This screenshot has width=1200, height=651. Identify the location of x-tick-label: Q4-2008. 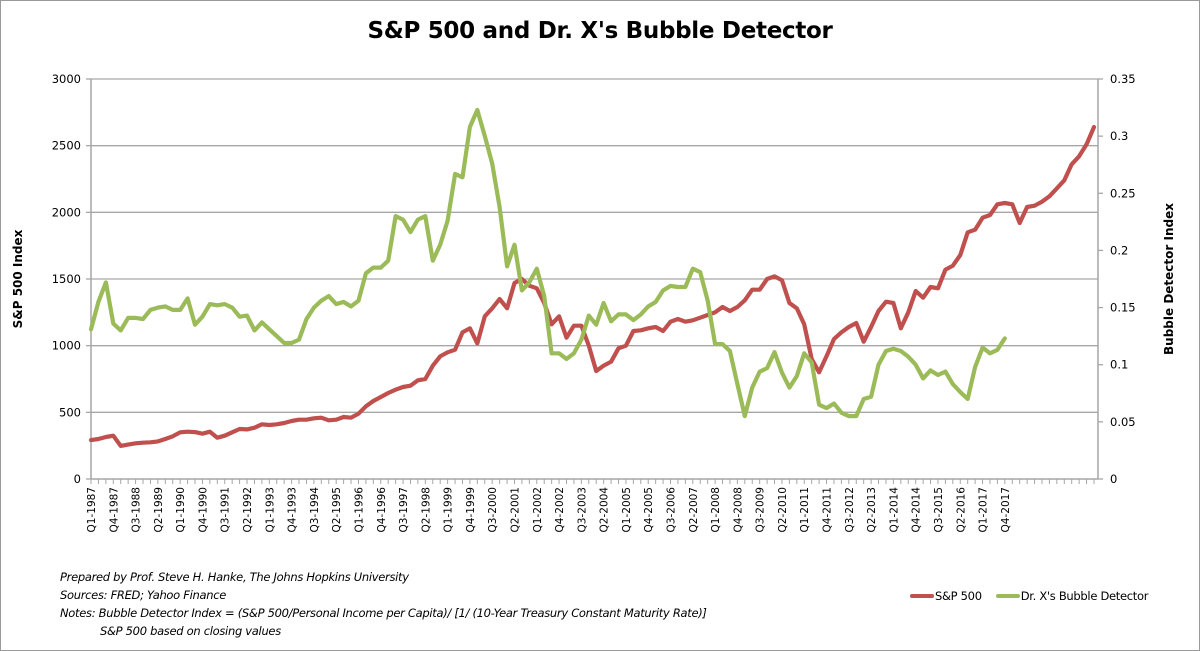
(738, 509).